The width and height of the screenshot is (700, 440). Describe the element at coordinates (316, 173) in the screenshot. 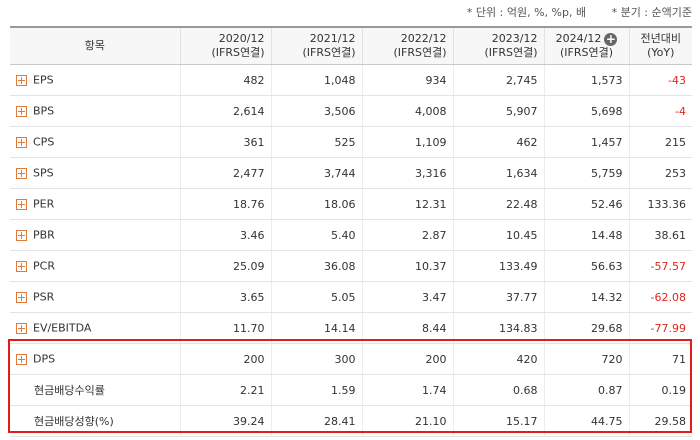

I see `value-cell: 3,744` at that location.